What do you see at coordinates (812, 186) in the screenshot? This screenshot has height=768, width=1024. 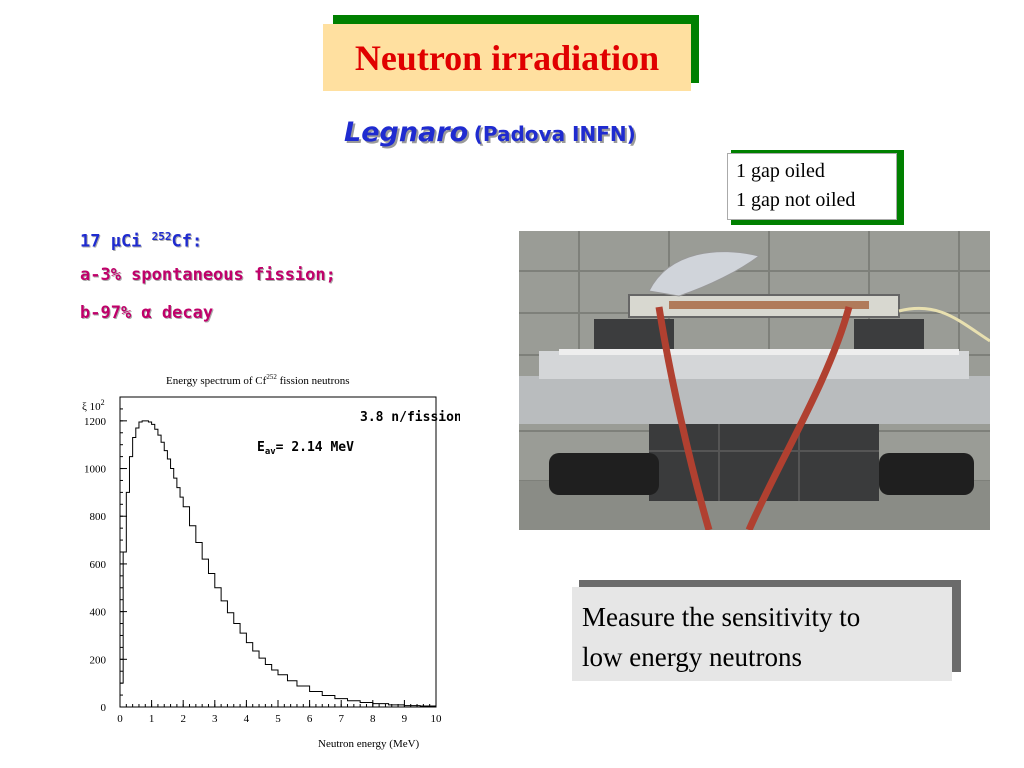 I see `gap-note: 1 gap oiled 1 gap not oiled` at bounding box center [812, 186].